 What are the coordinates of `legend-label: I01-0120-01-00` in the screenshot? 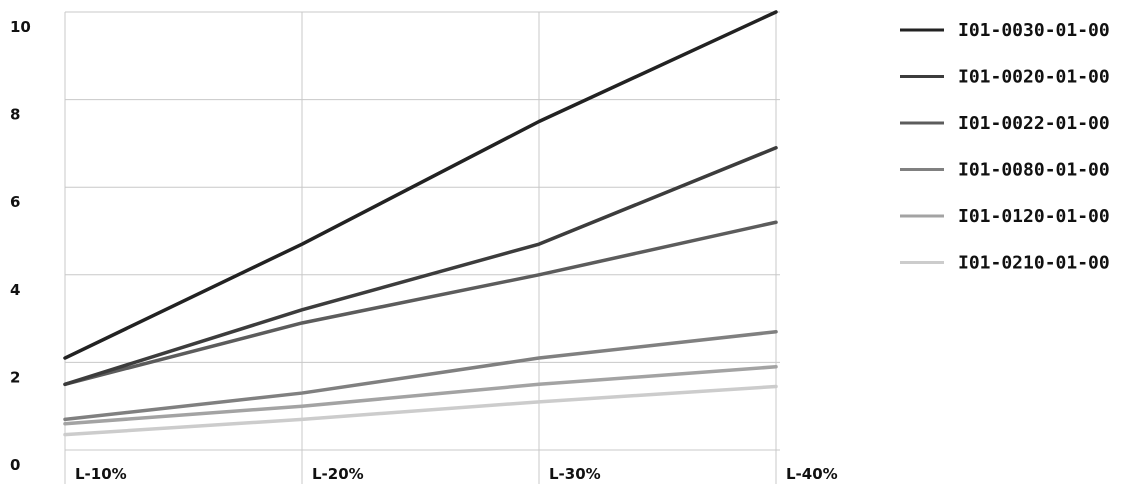 It's located at (1034, 216).